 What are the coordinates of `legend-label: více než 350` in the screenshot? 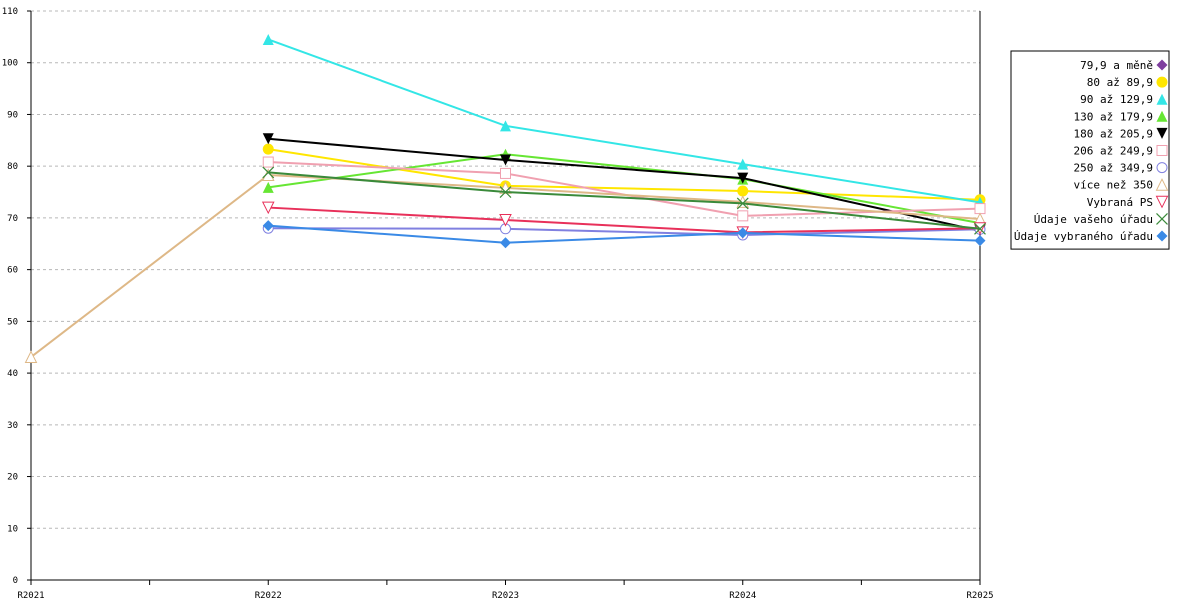 It's located at (1113, 185).